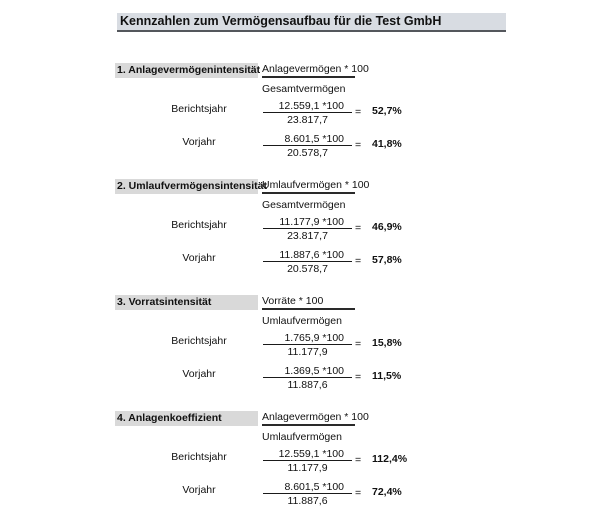 This screenshot has height=526, width=600. What do you see at coordinates (387, 492) in the screenshot?
I see `result-value: 72,4%` at bounding box center [387, 492].